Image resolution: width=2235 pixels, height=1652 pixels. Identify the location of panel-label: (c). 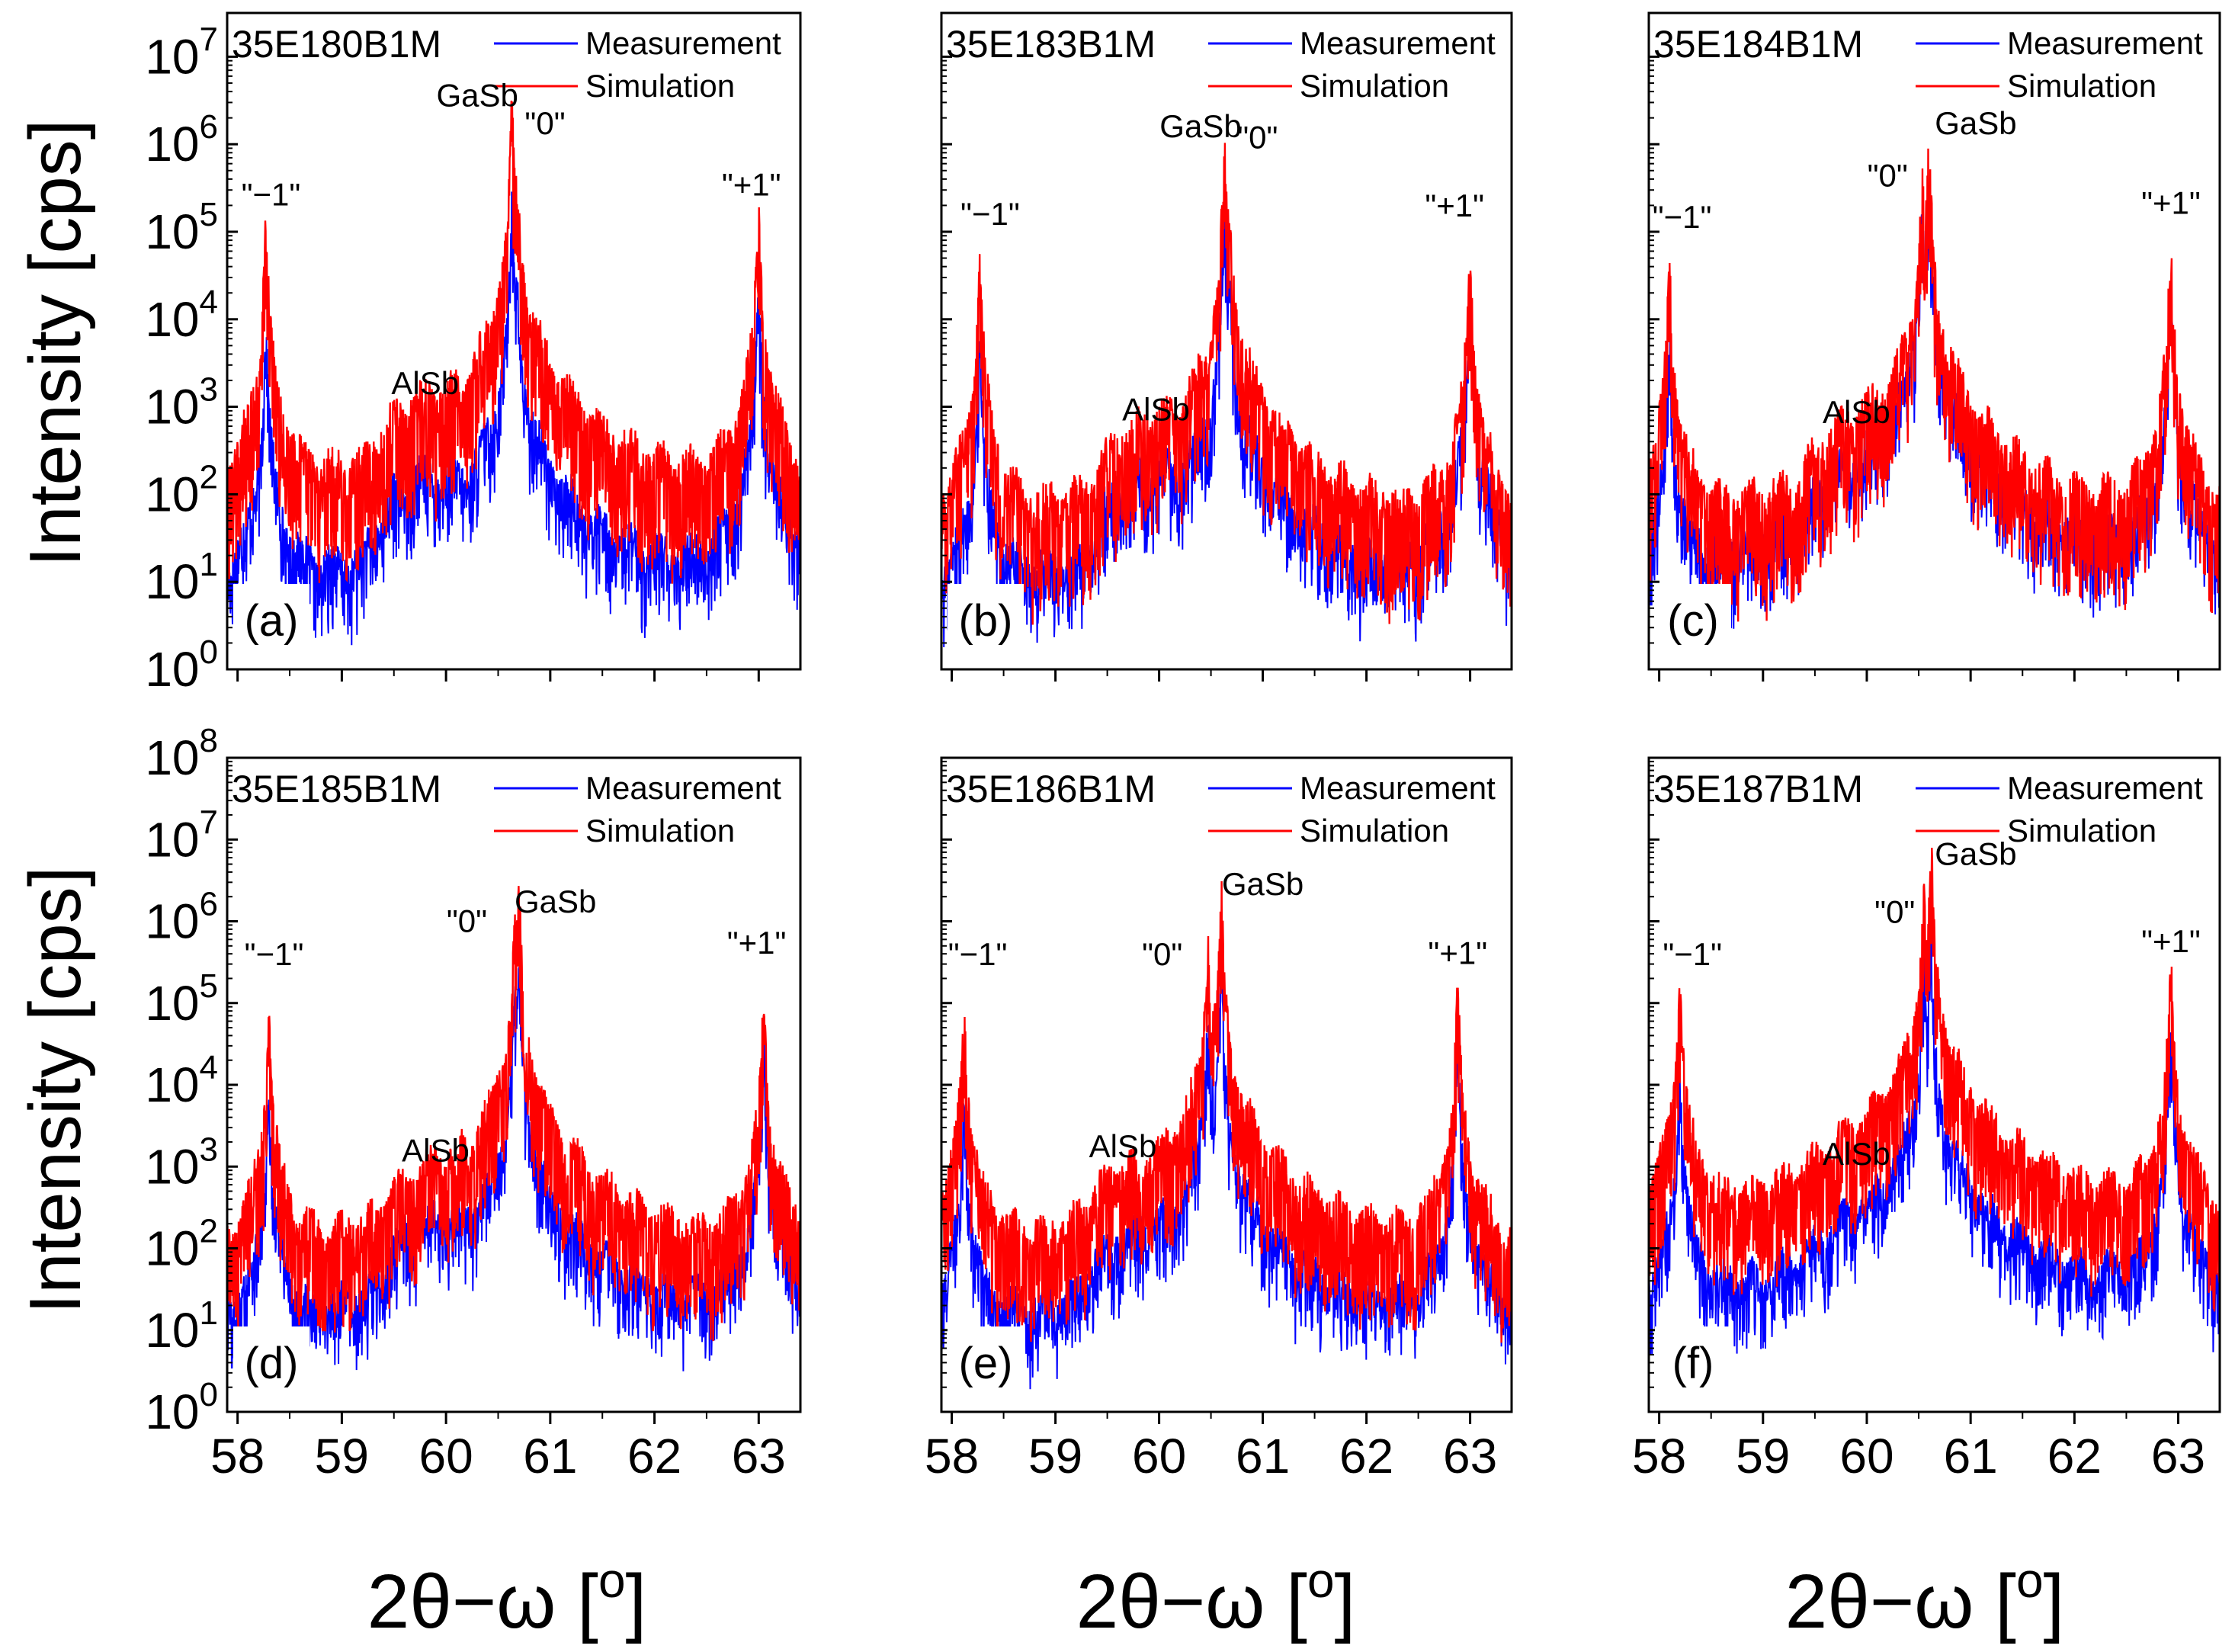
(1693, 621).